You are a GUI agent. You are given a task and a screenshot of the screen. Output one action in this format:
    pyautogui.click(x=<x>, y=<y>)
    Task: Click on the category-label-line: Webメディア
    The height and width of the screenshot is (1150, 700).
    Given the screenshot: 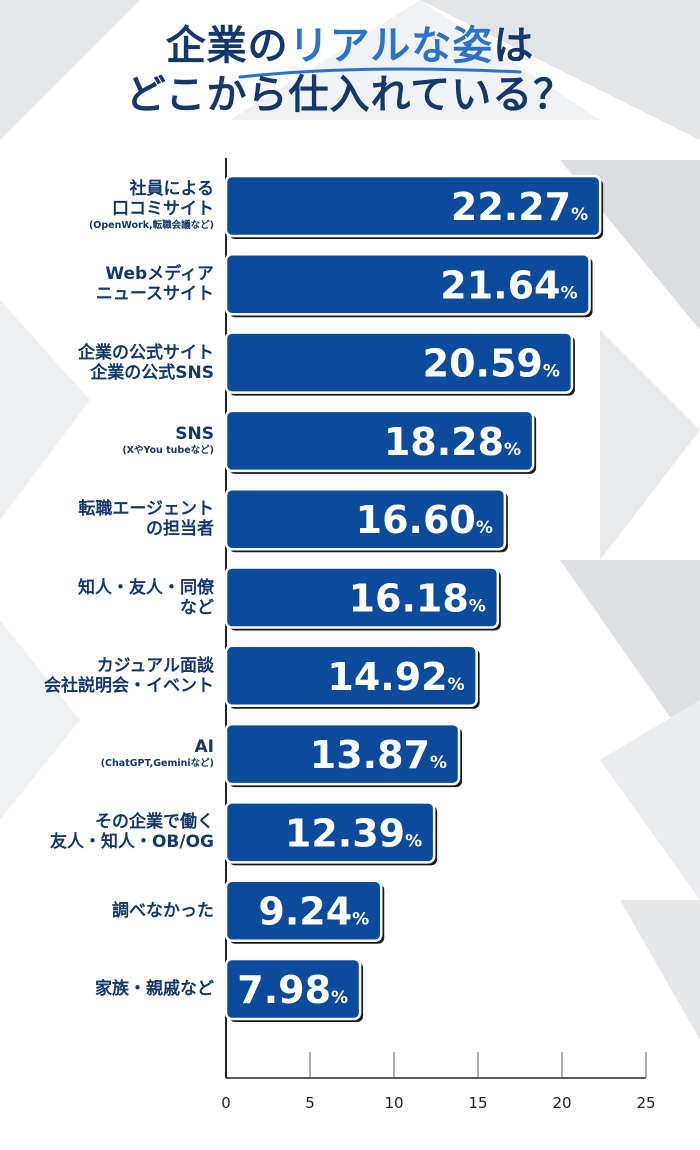 What is the action you would take?
    pyautogui.click(x=159, y=274)
    